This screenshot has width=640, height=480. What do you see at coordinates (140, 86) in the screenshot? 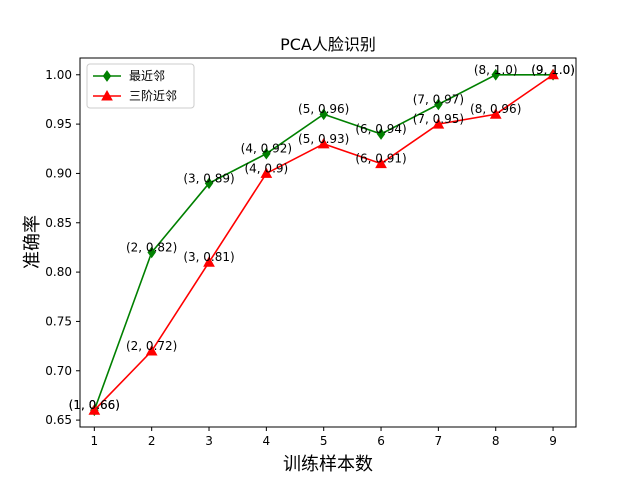
I see `legend-box` at bounding box center [140, 86].